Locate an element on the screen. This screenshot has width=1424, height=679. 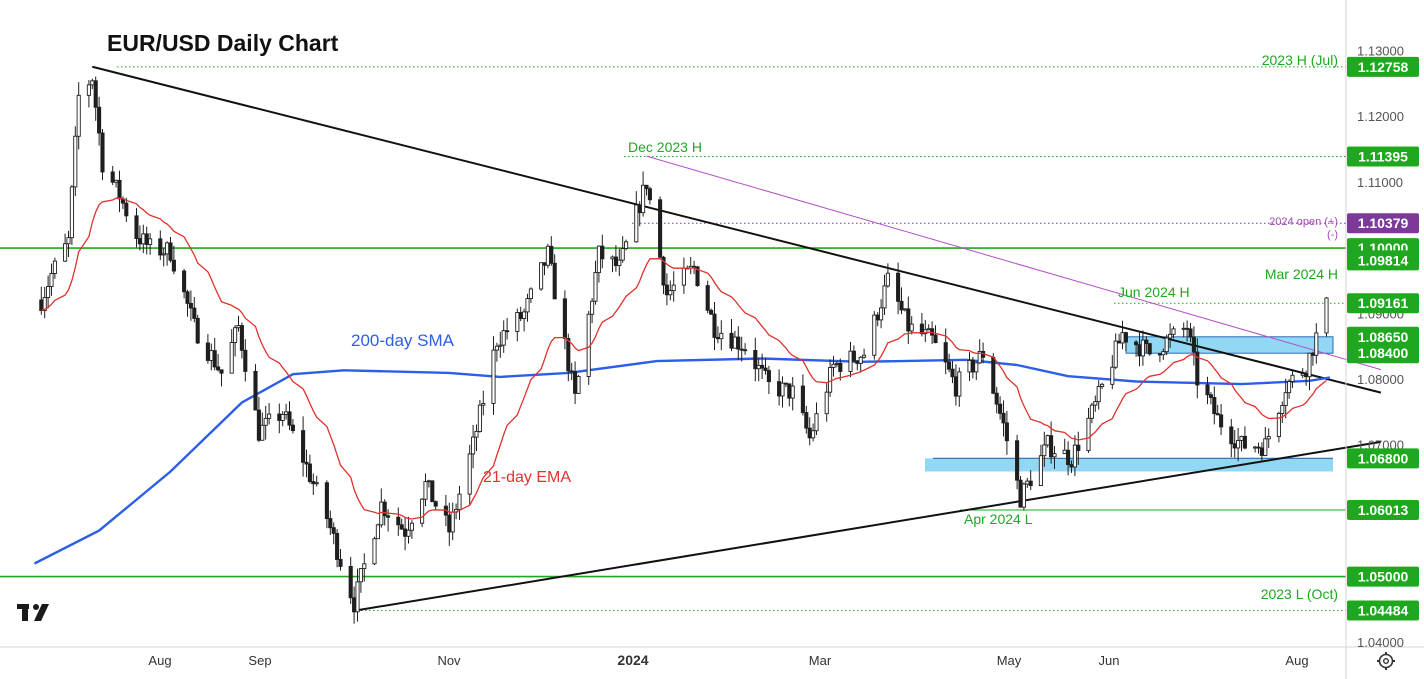
time-axis: Aug Sep Nov 2024 Mar May Jun Aug is located at coordinates (728, 660).